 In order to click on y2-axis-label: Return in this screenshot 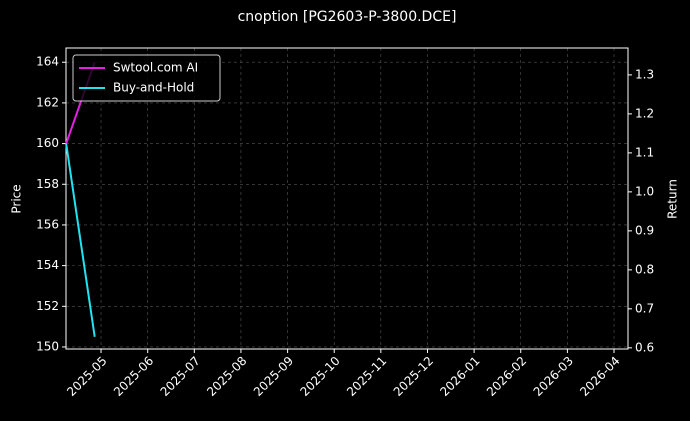, I will do `click(673, 199)`.